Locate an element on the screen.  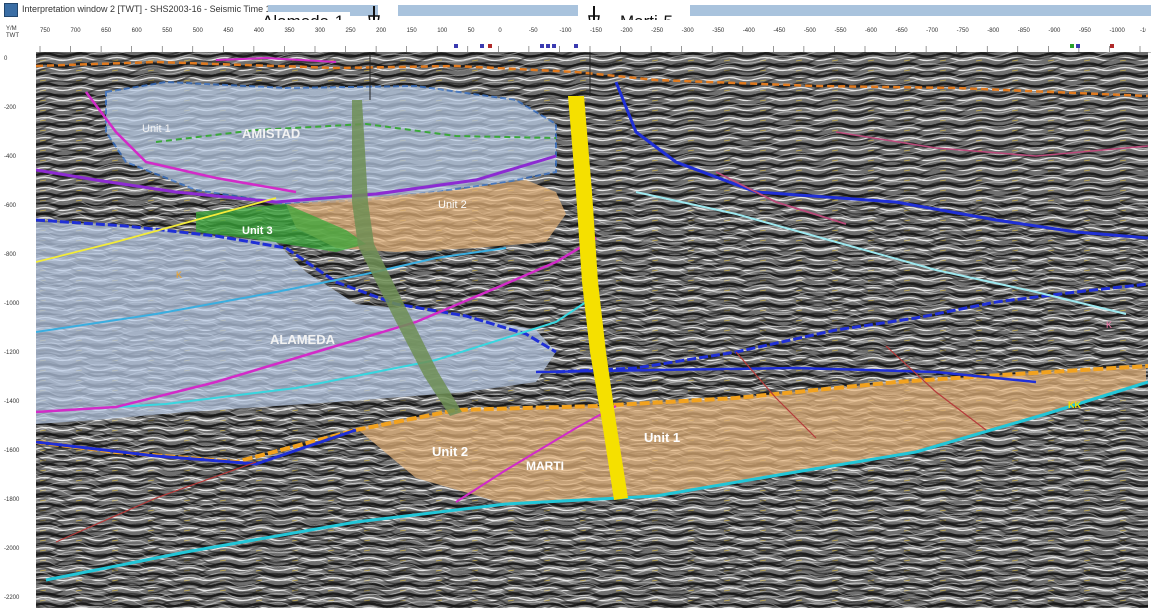
left-axis-tick-label: -1400 is located at coordinates (12, 402).